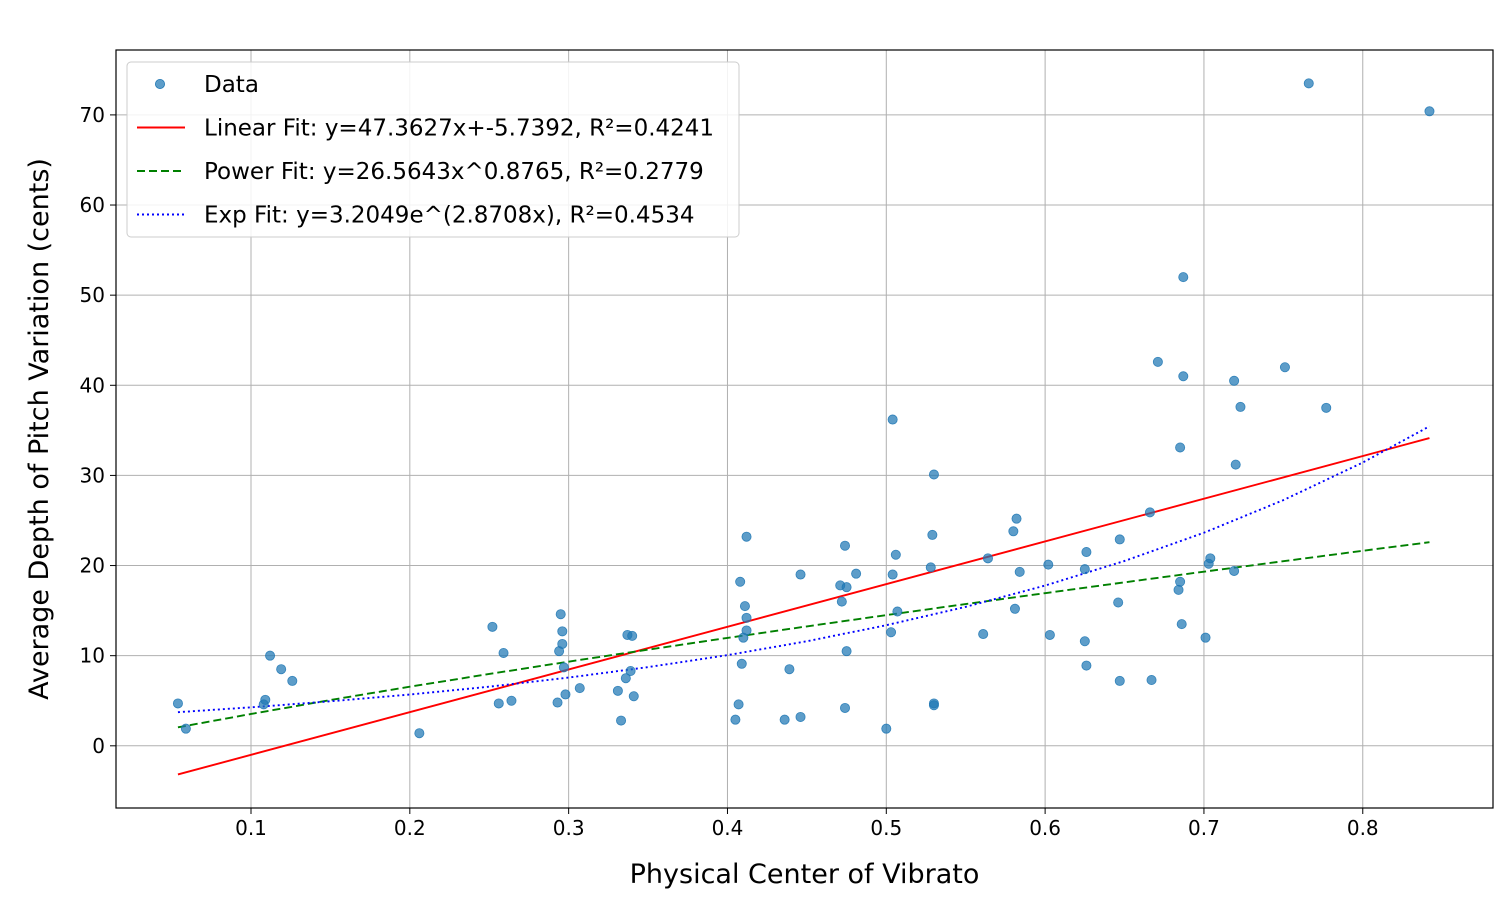 The width and height of the screenshot is (1512, 909). I want to click on x-tick-label-0-2: 0.2, so click(410, 828).